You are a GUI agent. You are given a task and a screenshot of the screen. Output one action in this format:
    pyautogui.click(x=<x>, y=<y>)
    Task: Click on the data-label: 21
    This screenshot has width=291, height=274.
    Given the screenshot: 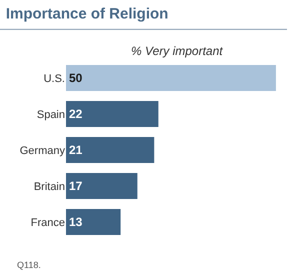 What is the action you would take?
    pyautogui.click(x=76, y=150)
    